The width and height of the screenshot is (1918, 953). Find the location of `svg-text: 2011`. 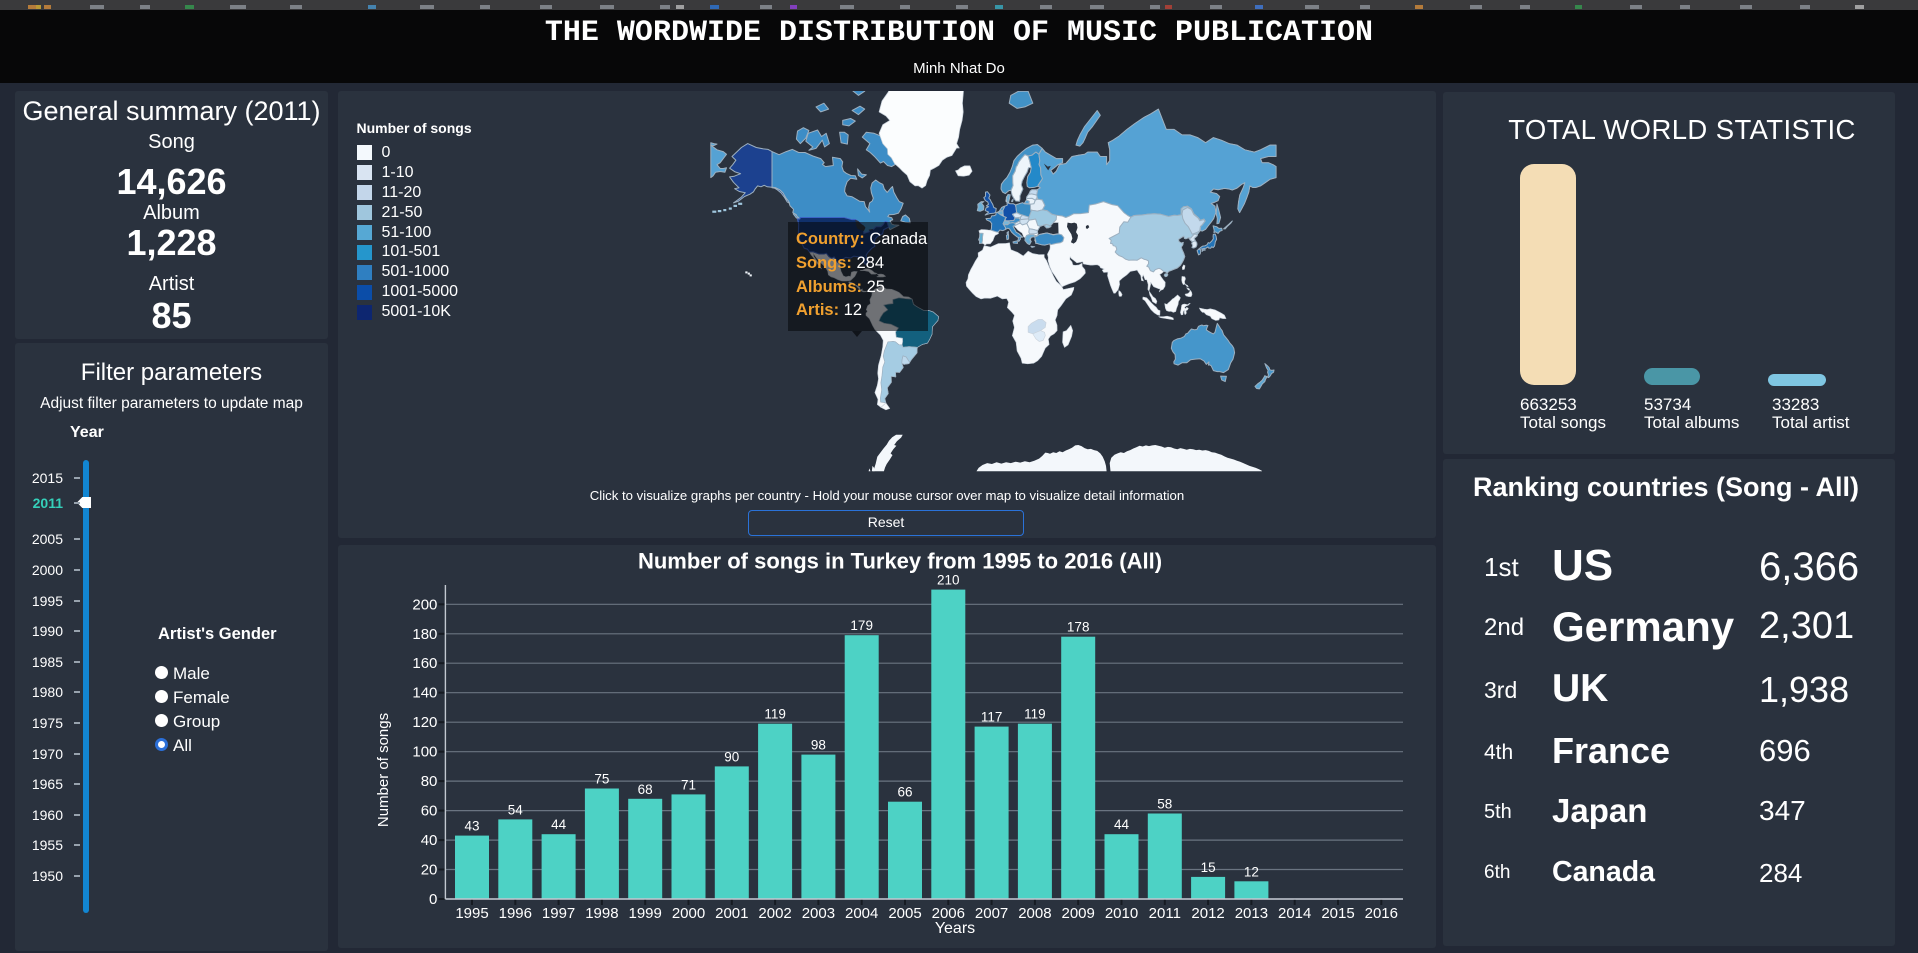

svg-text: 2011 is located at coordinates (1165, 913).